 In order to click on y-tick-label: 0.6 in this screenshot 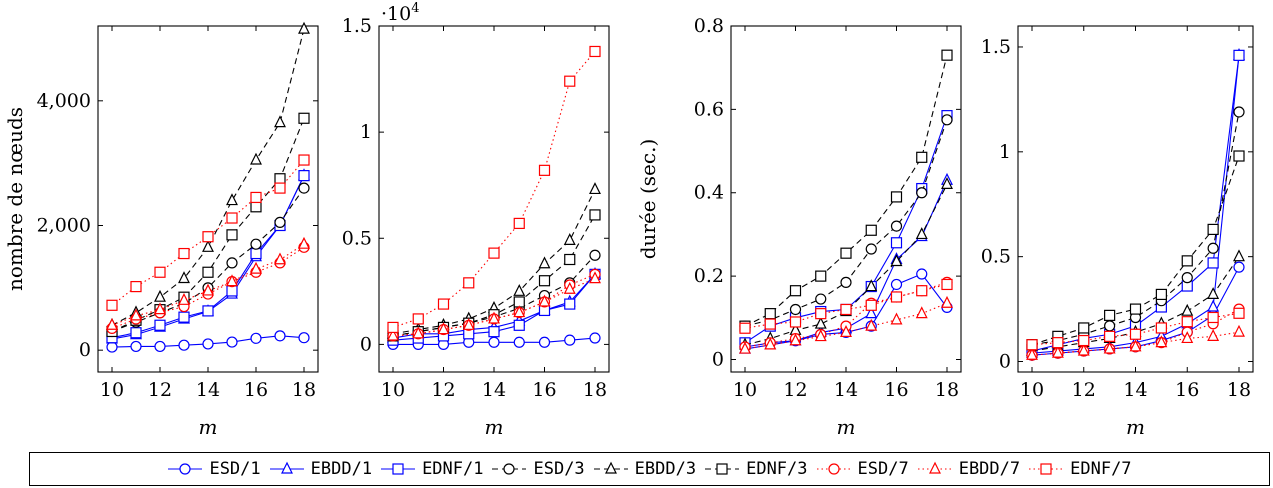, I will do `click(709, 109)`.